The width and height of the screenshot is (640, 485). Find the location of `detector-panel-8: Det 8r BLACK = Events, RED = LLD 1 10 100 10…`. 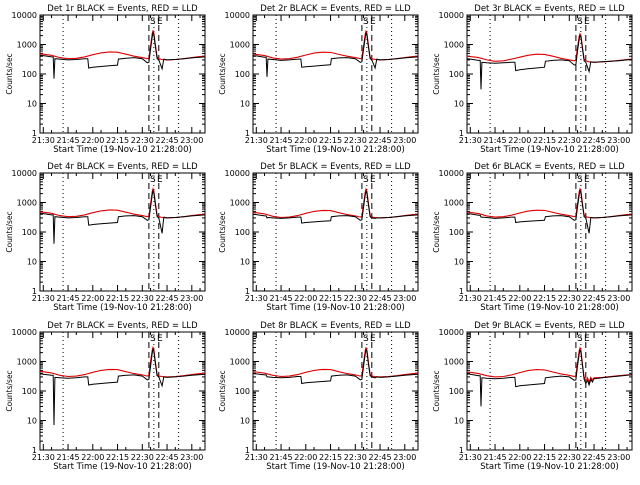

detector-panel-8: Det 8r BLACK = Events, RED = LLD 1 10 100 10… is located at coordinates (318, 396).